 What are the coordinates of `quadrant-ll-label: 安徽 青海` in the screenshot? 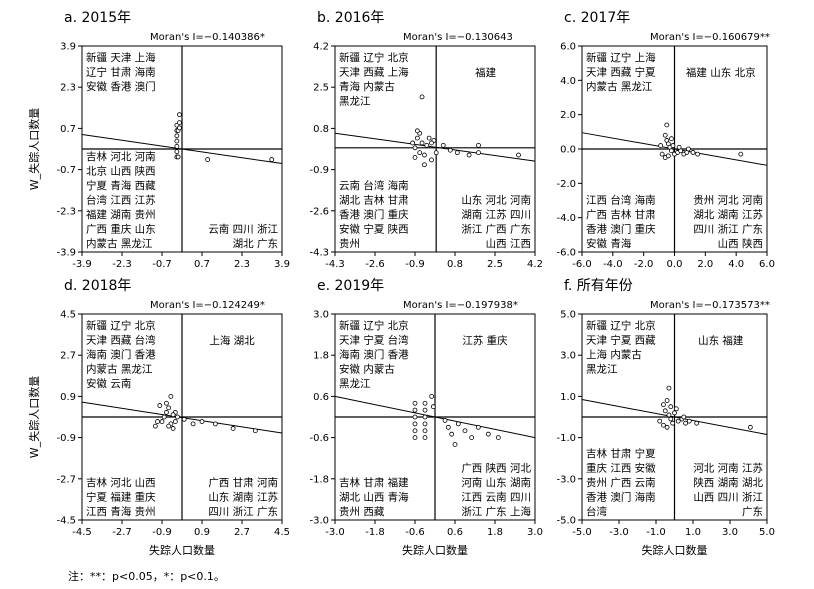 It's located at (609, 243).